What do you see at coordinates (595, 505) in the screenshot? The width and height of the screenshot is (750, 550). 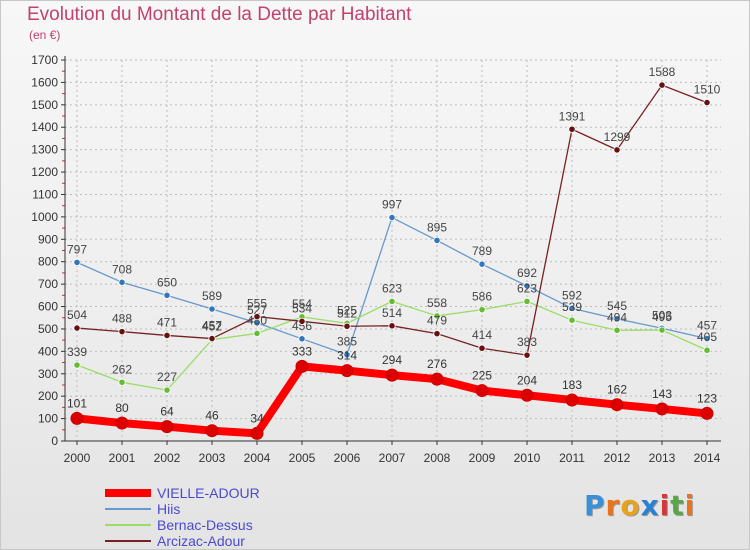 I see `logo-letter: P` at bounding box center [595, 505].